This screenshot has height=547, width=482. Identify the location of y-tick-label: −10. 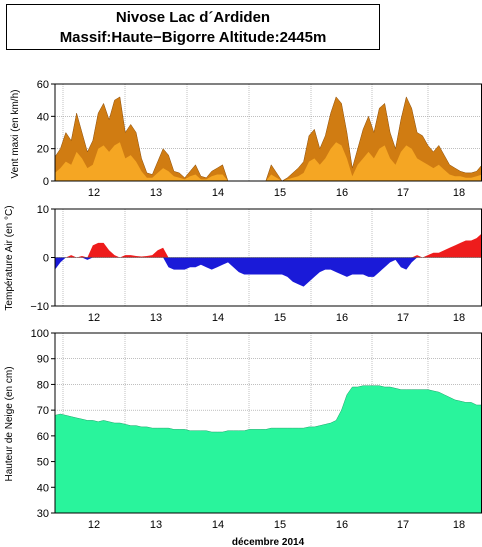
(39, 307).